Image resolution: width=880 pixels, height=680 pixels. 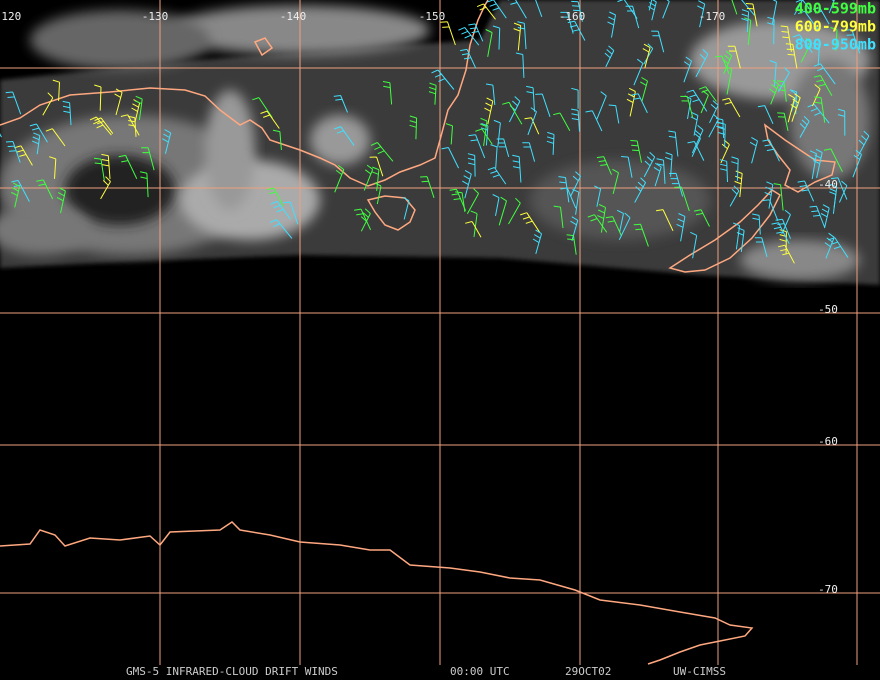 I want to click on legend-entry: 600-799mb, so click(x=835, y=27).